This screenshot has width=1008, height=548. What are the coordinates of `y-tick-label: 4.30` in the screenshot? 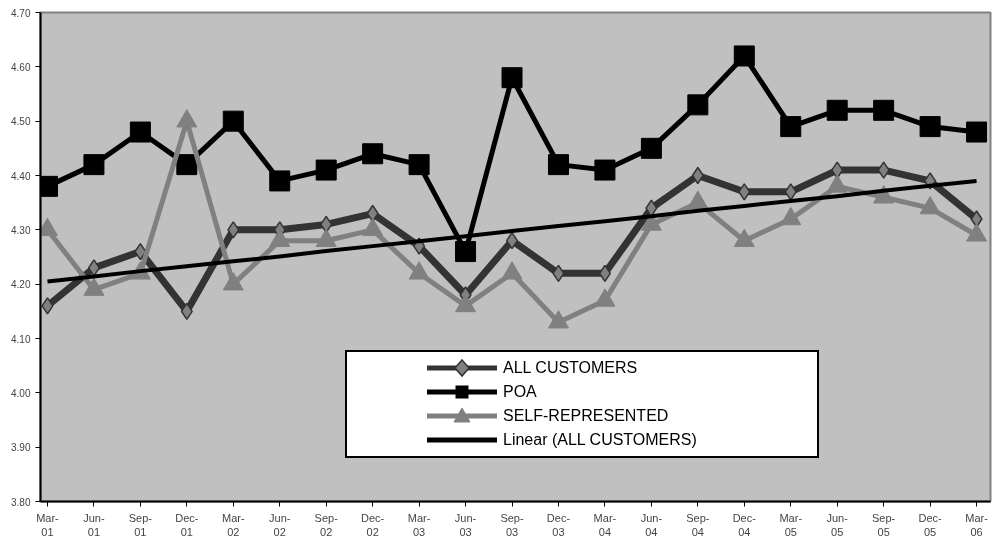 It's located at (21, 230).